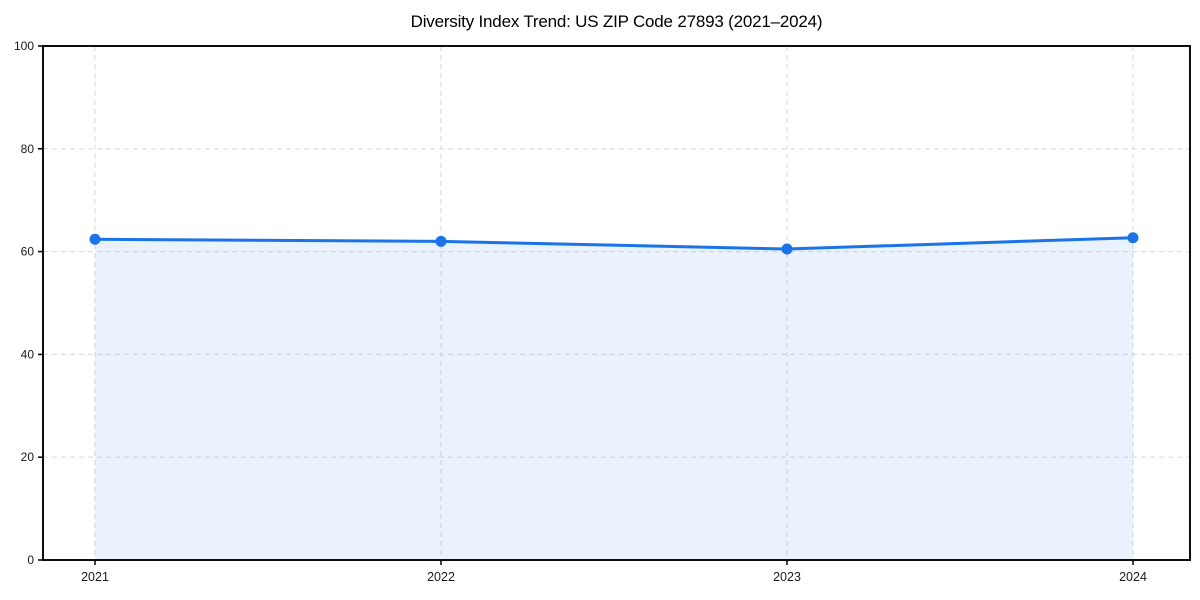  Describe the element at coordinates (28, 354) in the screenshot. I see `y-tick-label: 40` at that location.